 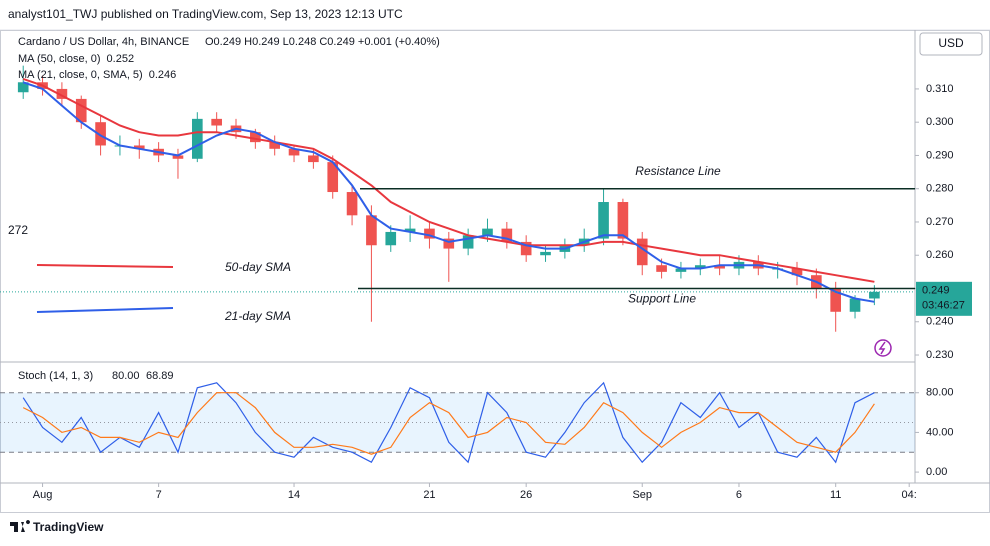 What do you see at coordinates (526, 495) in the screenshot?
I see `x-tick-label: 26` at bounding box center [526, 495].